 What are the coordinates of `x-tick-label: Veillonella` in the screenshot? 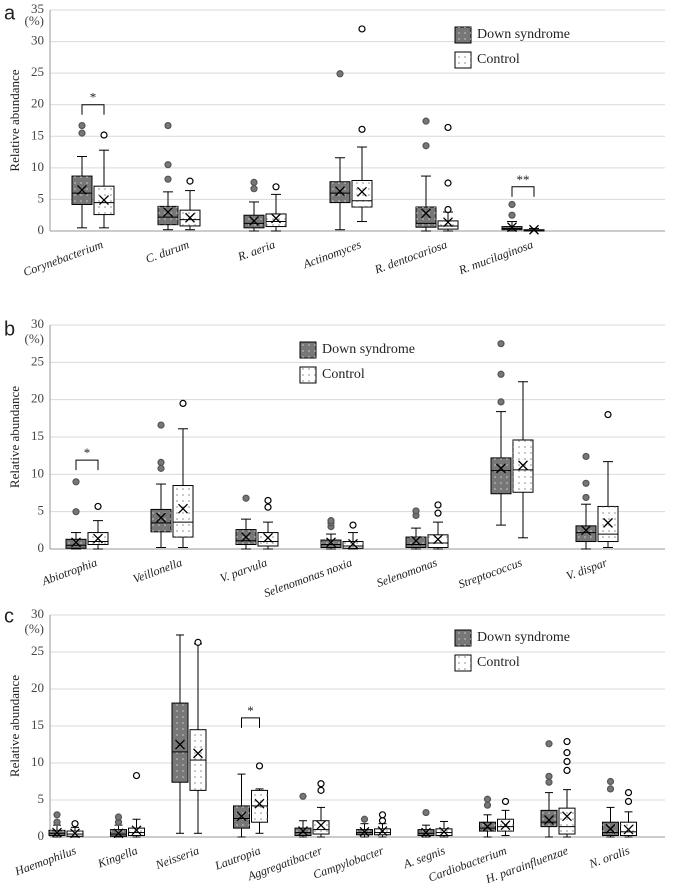 It's located at (157, 570).